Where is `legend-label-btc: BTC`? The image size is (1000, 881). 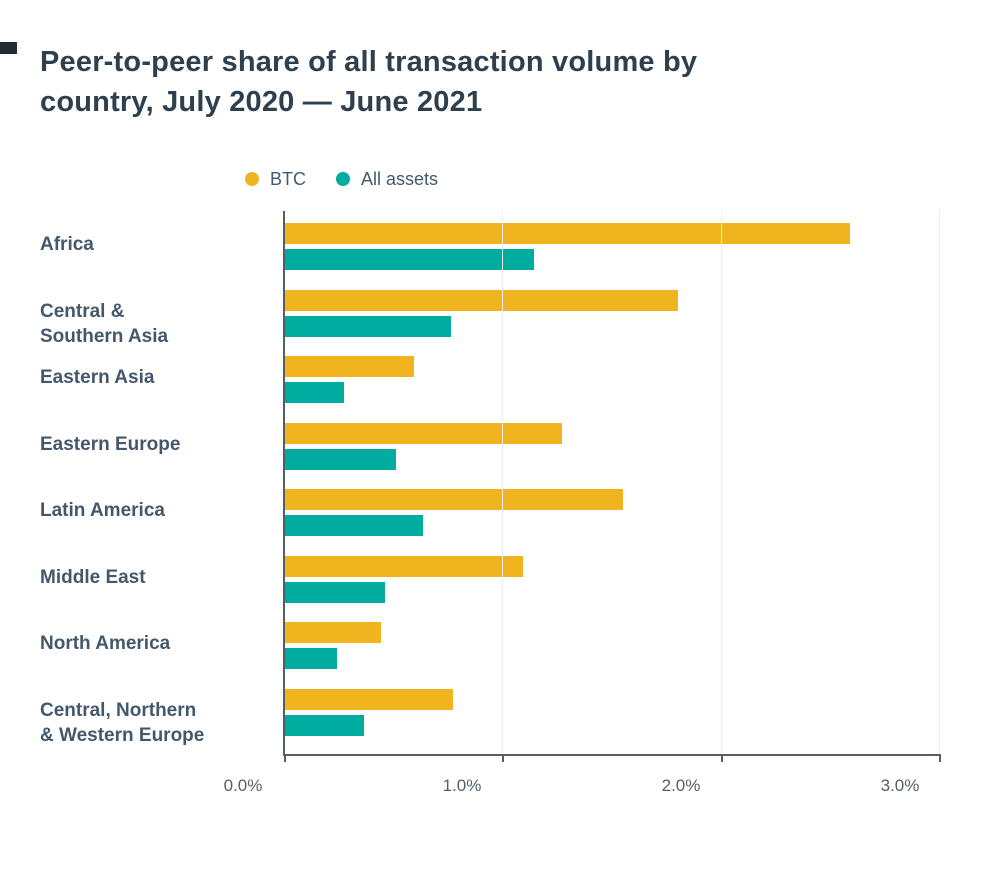
legend-label-btc: BTC is located at coordinates (288, 178).